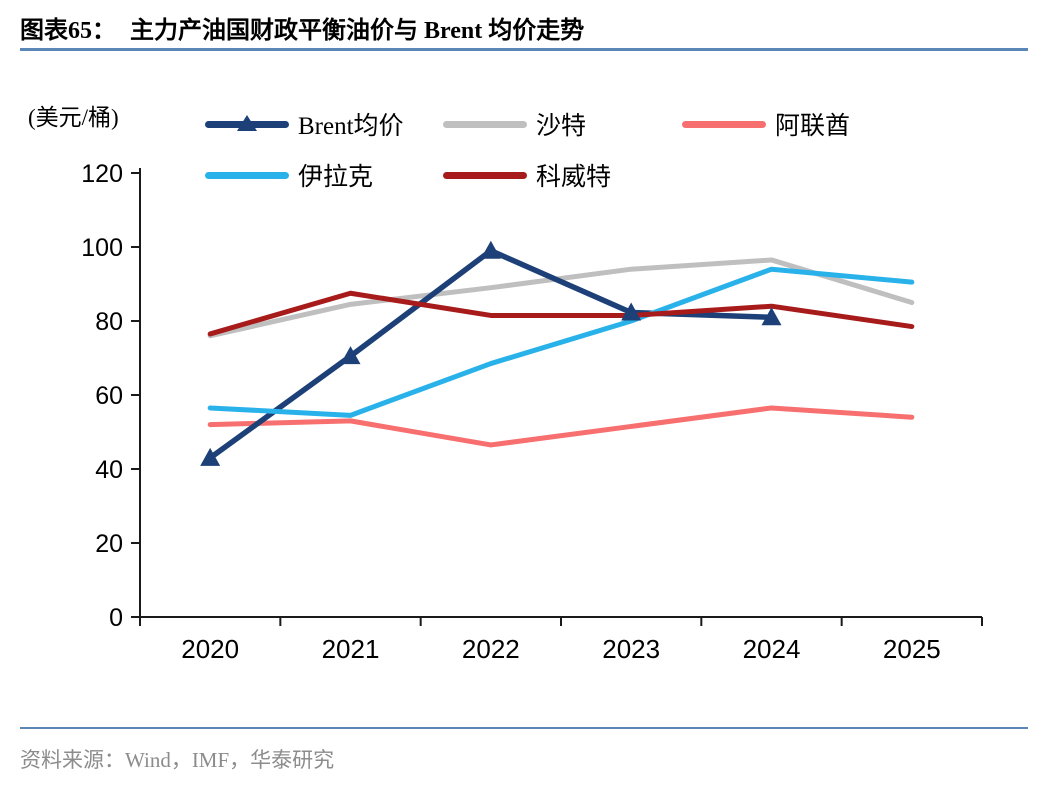 The width and height of the screenshot is (1048, 792). What do you see at coordinates (724, 124) in the screenshot?
I see `legend-line-swatch-uae` at bounding box center [724, 124].